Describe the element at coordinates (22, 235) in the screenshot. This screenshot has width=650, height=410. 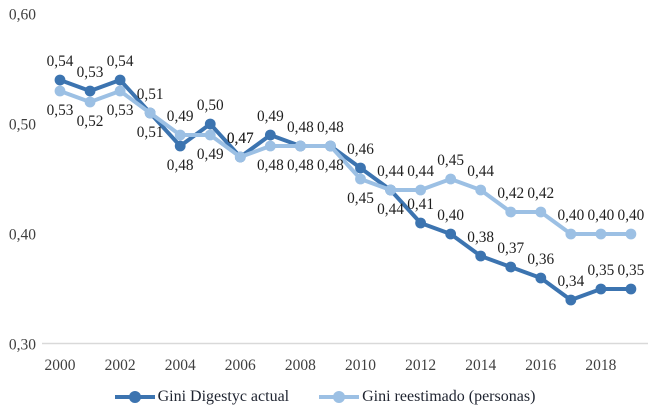
I see `y-axis-tick-label: 0,40` at that location.